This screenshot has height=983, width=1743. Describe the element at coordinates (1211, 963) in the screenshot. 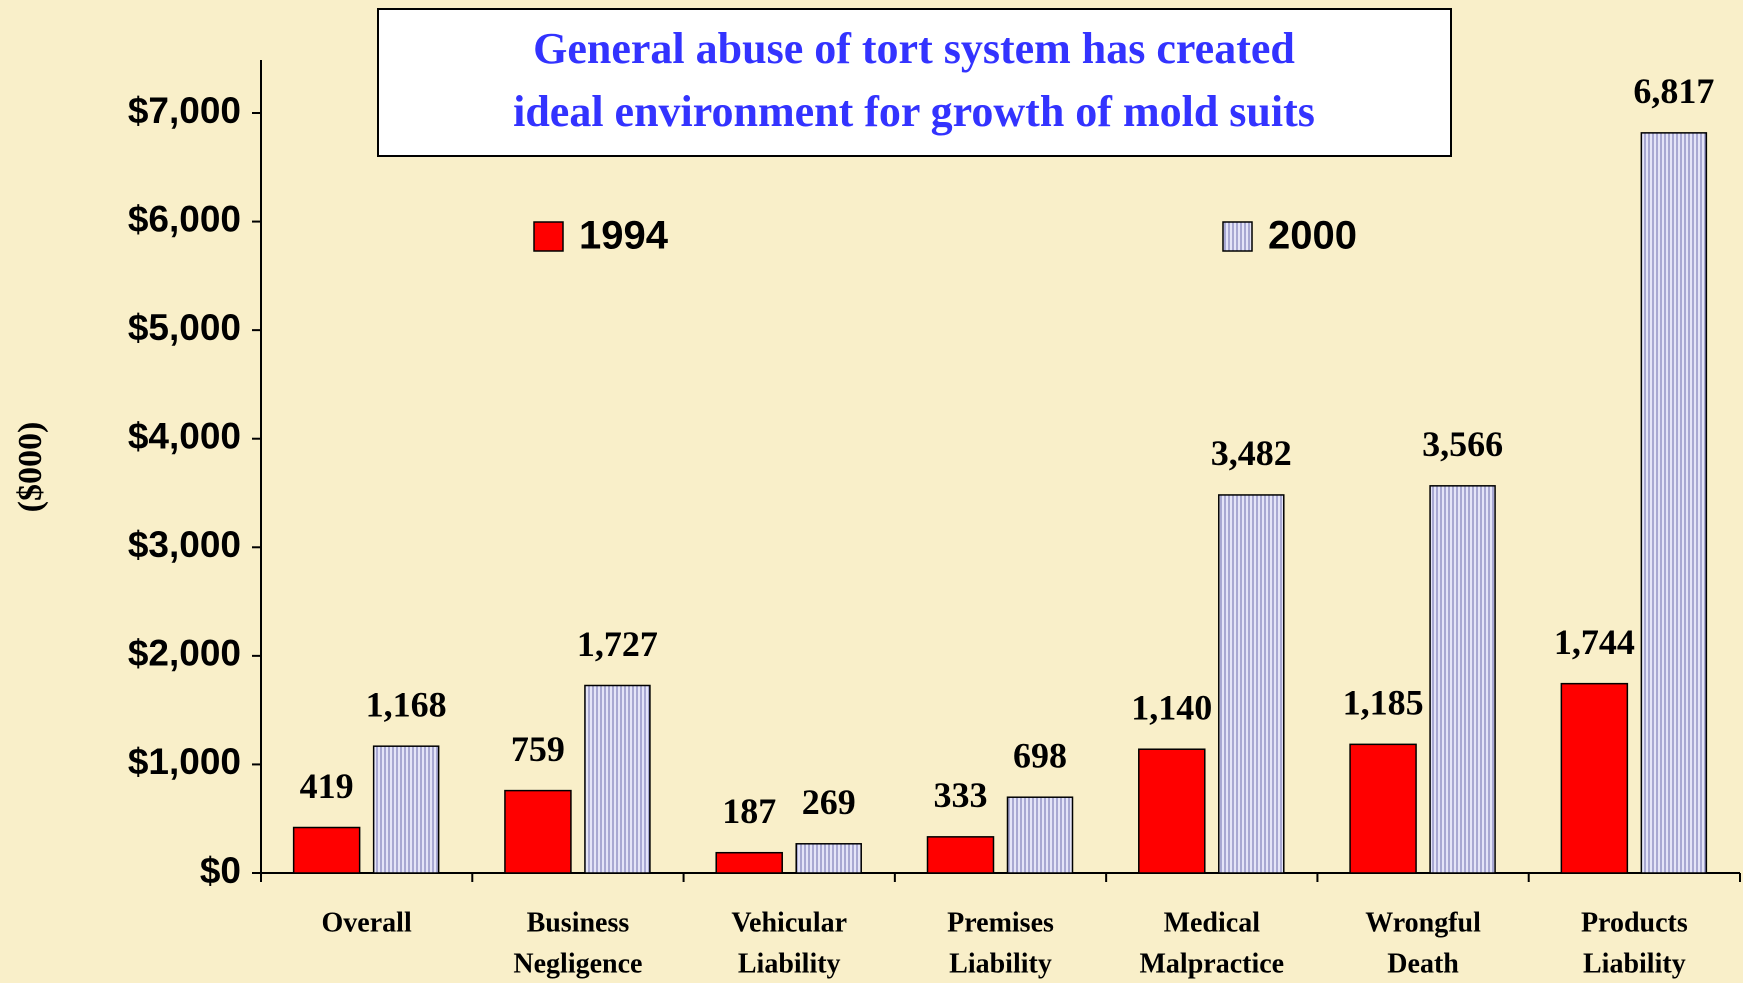

I see `x-tick-label: Malpractice` at that location.